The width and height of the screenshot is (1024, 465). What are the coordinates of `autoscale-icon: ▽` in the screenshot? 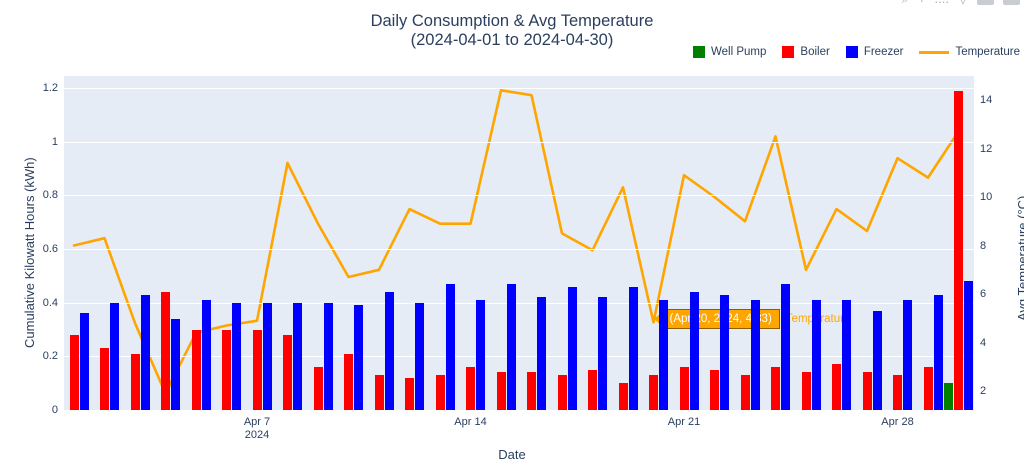 It's located at (963, 3).